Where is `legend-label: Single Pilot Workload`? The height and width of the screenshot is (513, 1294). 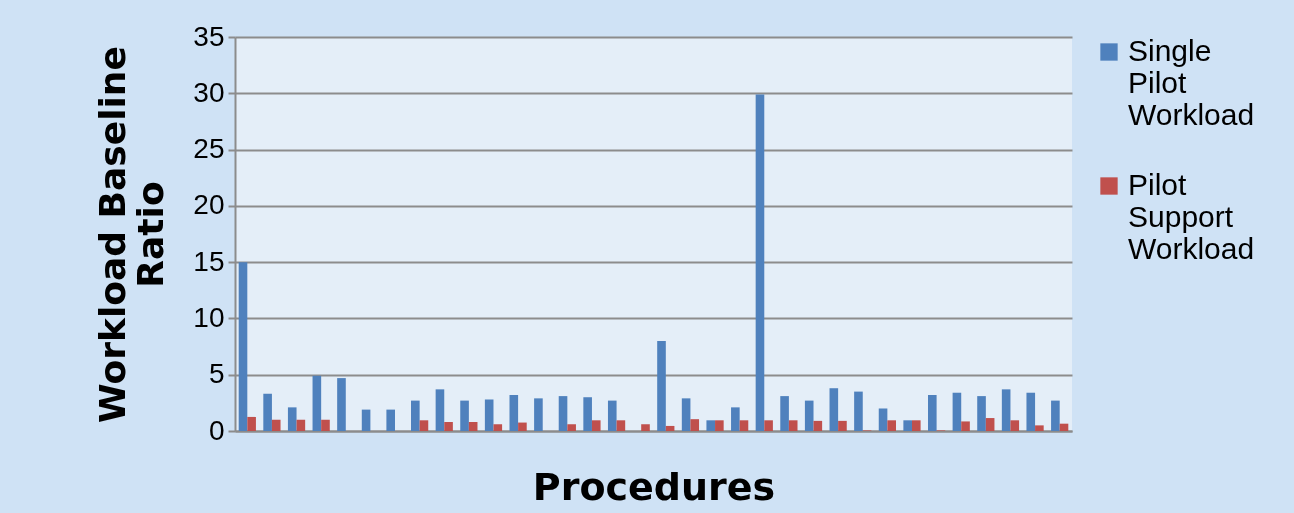 legend-label: Single Pilot Workload is located at coordinates (1191, 82).